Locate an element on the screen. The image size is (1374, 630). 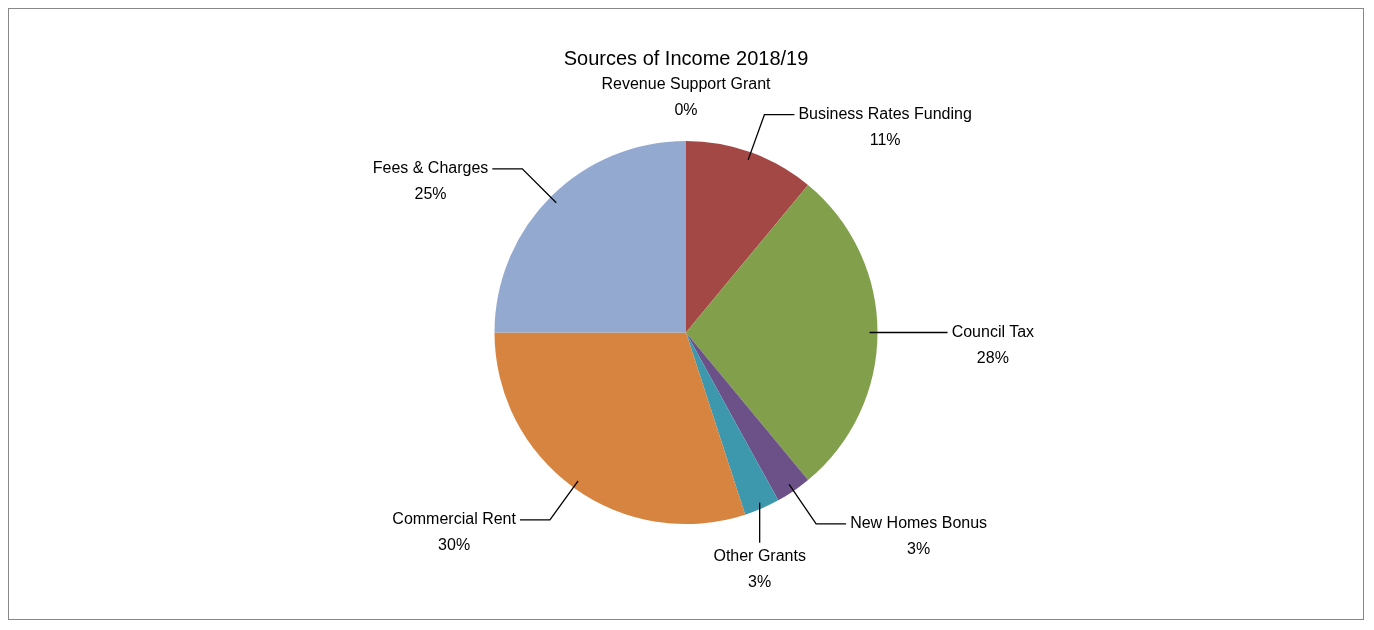
text: 0% is located at coordinates (686, 110).